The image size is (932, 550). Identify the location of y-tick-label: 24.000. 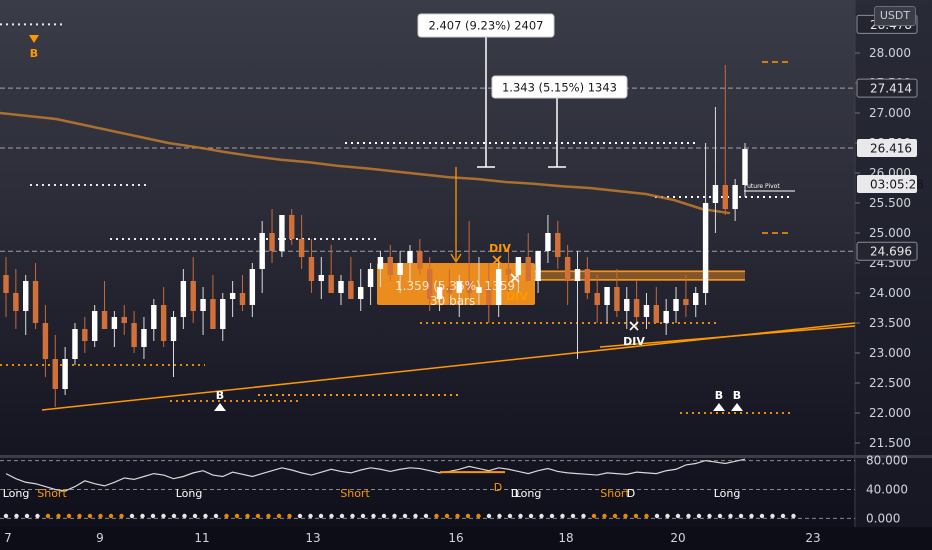
(890, 293).